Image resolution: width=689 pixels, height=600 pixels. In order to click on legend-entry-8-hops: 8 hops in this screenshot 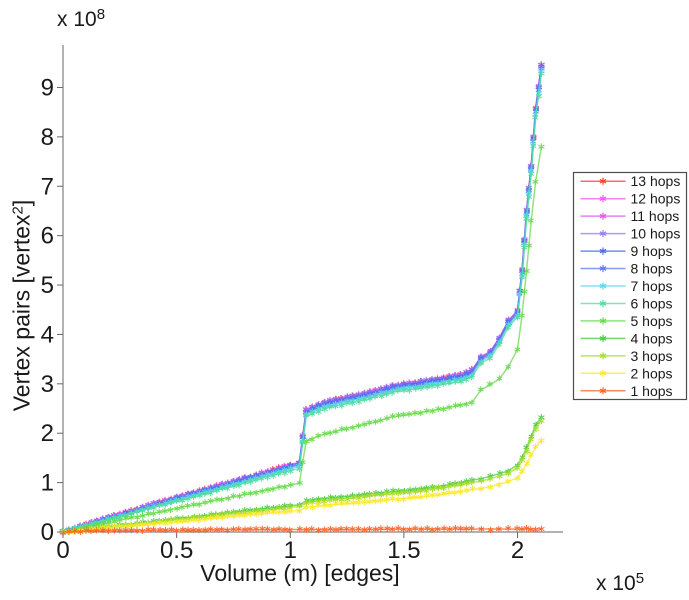, I will do `click(626, 269)`.